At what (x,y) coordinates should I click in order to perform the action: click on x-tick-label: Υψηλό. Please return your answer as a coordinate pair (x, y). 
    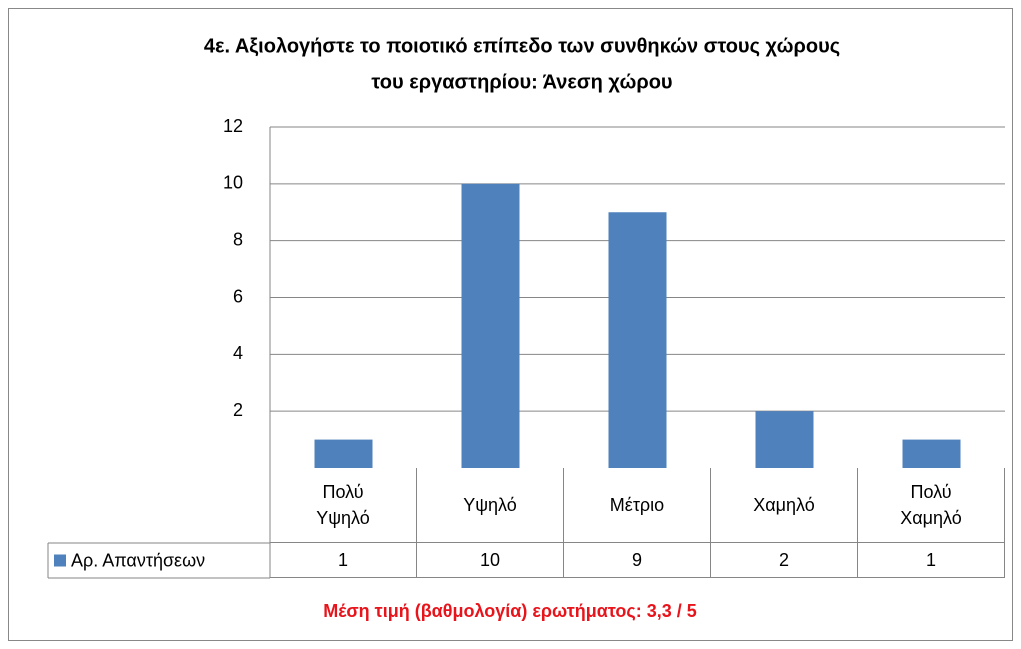
    Looking at the image, I should click on (490, 505).